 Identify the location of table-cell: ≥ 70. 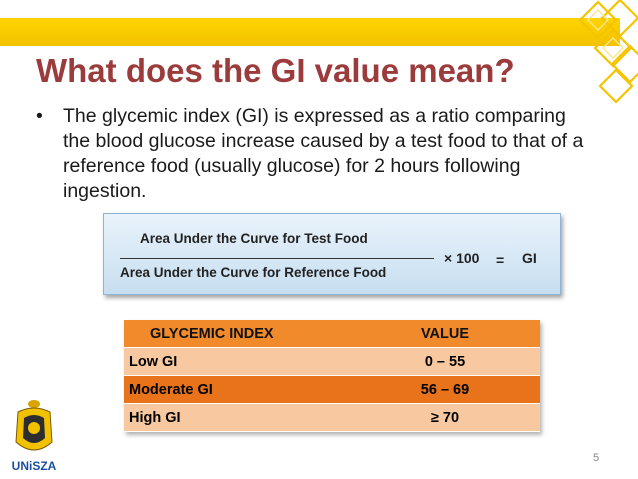
(445, 417).